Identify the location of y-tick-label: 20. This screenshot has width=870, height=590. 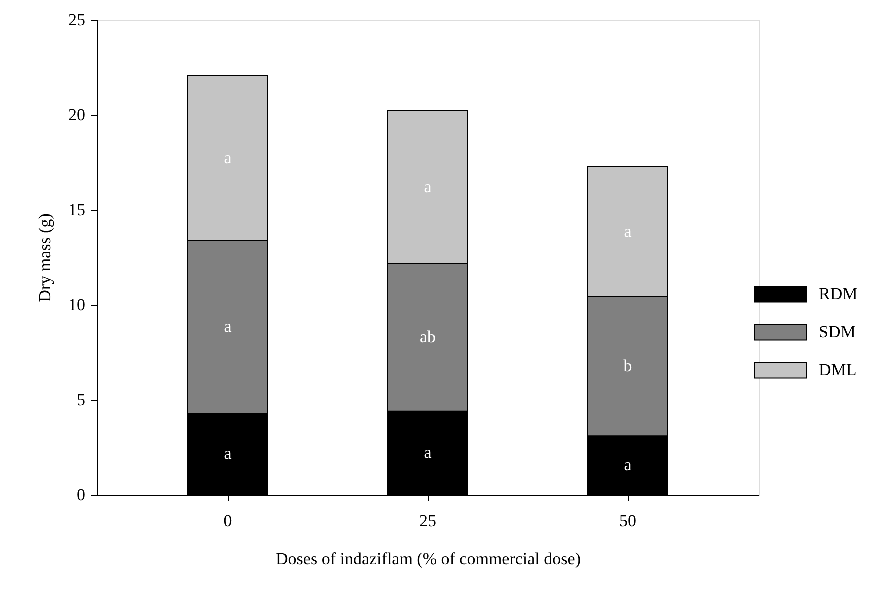
(77, 115).